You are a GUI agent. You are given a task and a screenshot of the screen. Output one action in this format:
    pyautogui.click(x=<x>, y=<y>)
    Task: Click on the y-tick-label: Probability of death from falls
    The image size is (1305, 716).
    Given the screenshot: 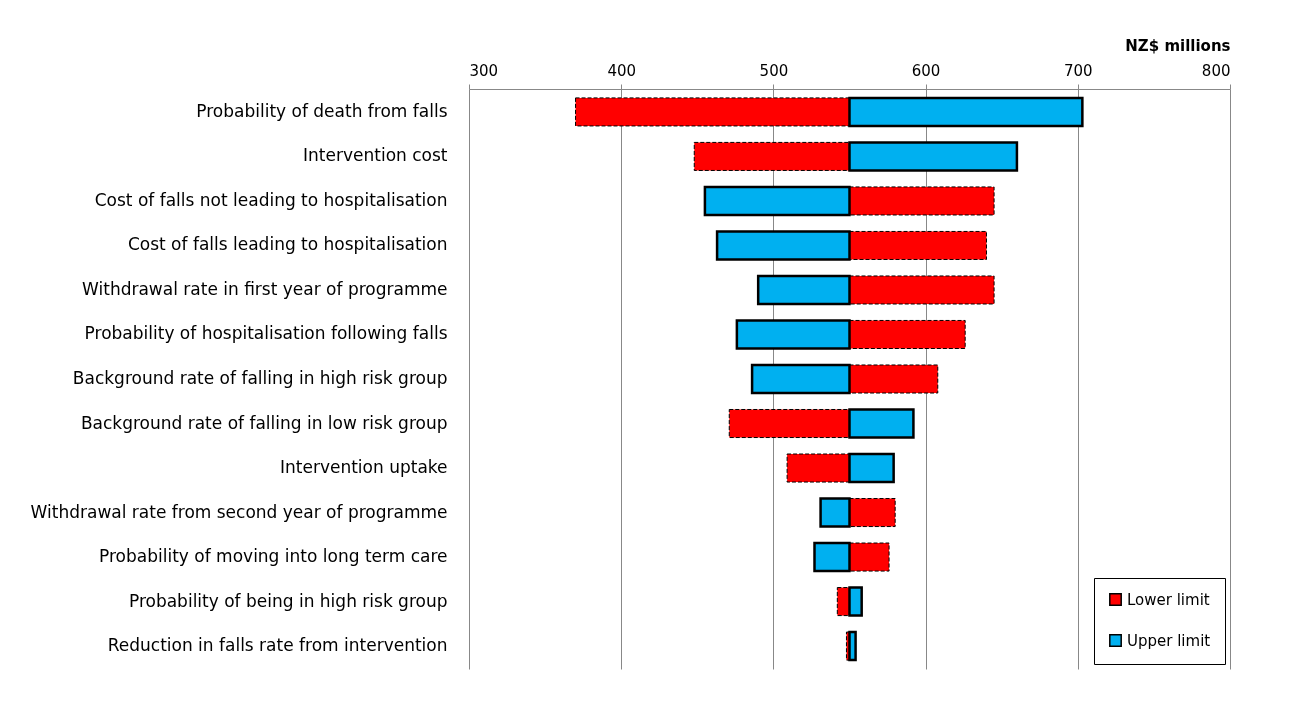 What is the action you would take?
    pyautogui.click(x=322, y=110)
    